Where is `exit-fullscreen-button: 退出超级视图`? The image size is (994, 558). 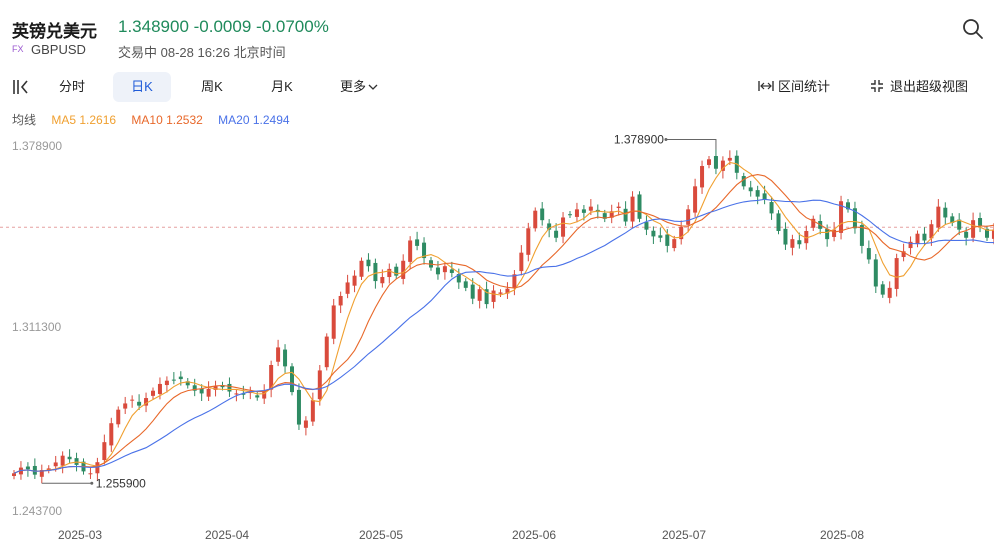 exit-fullscreen-button: 退出超级视图 is located at coordinates (919, 87).